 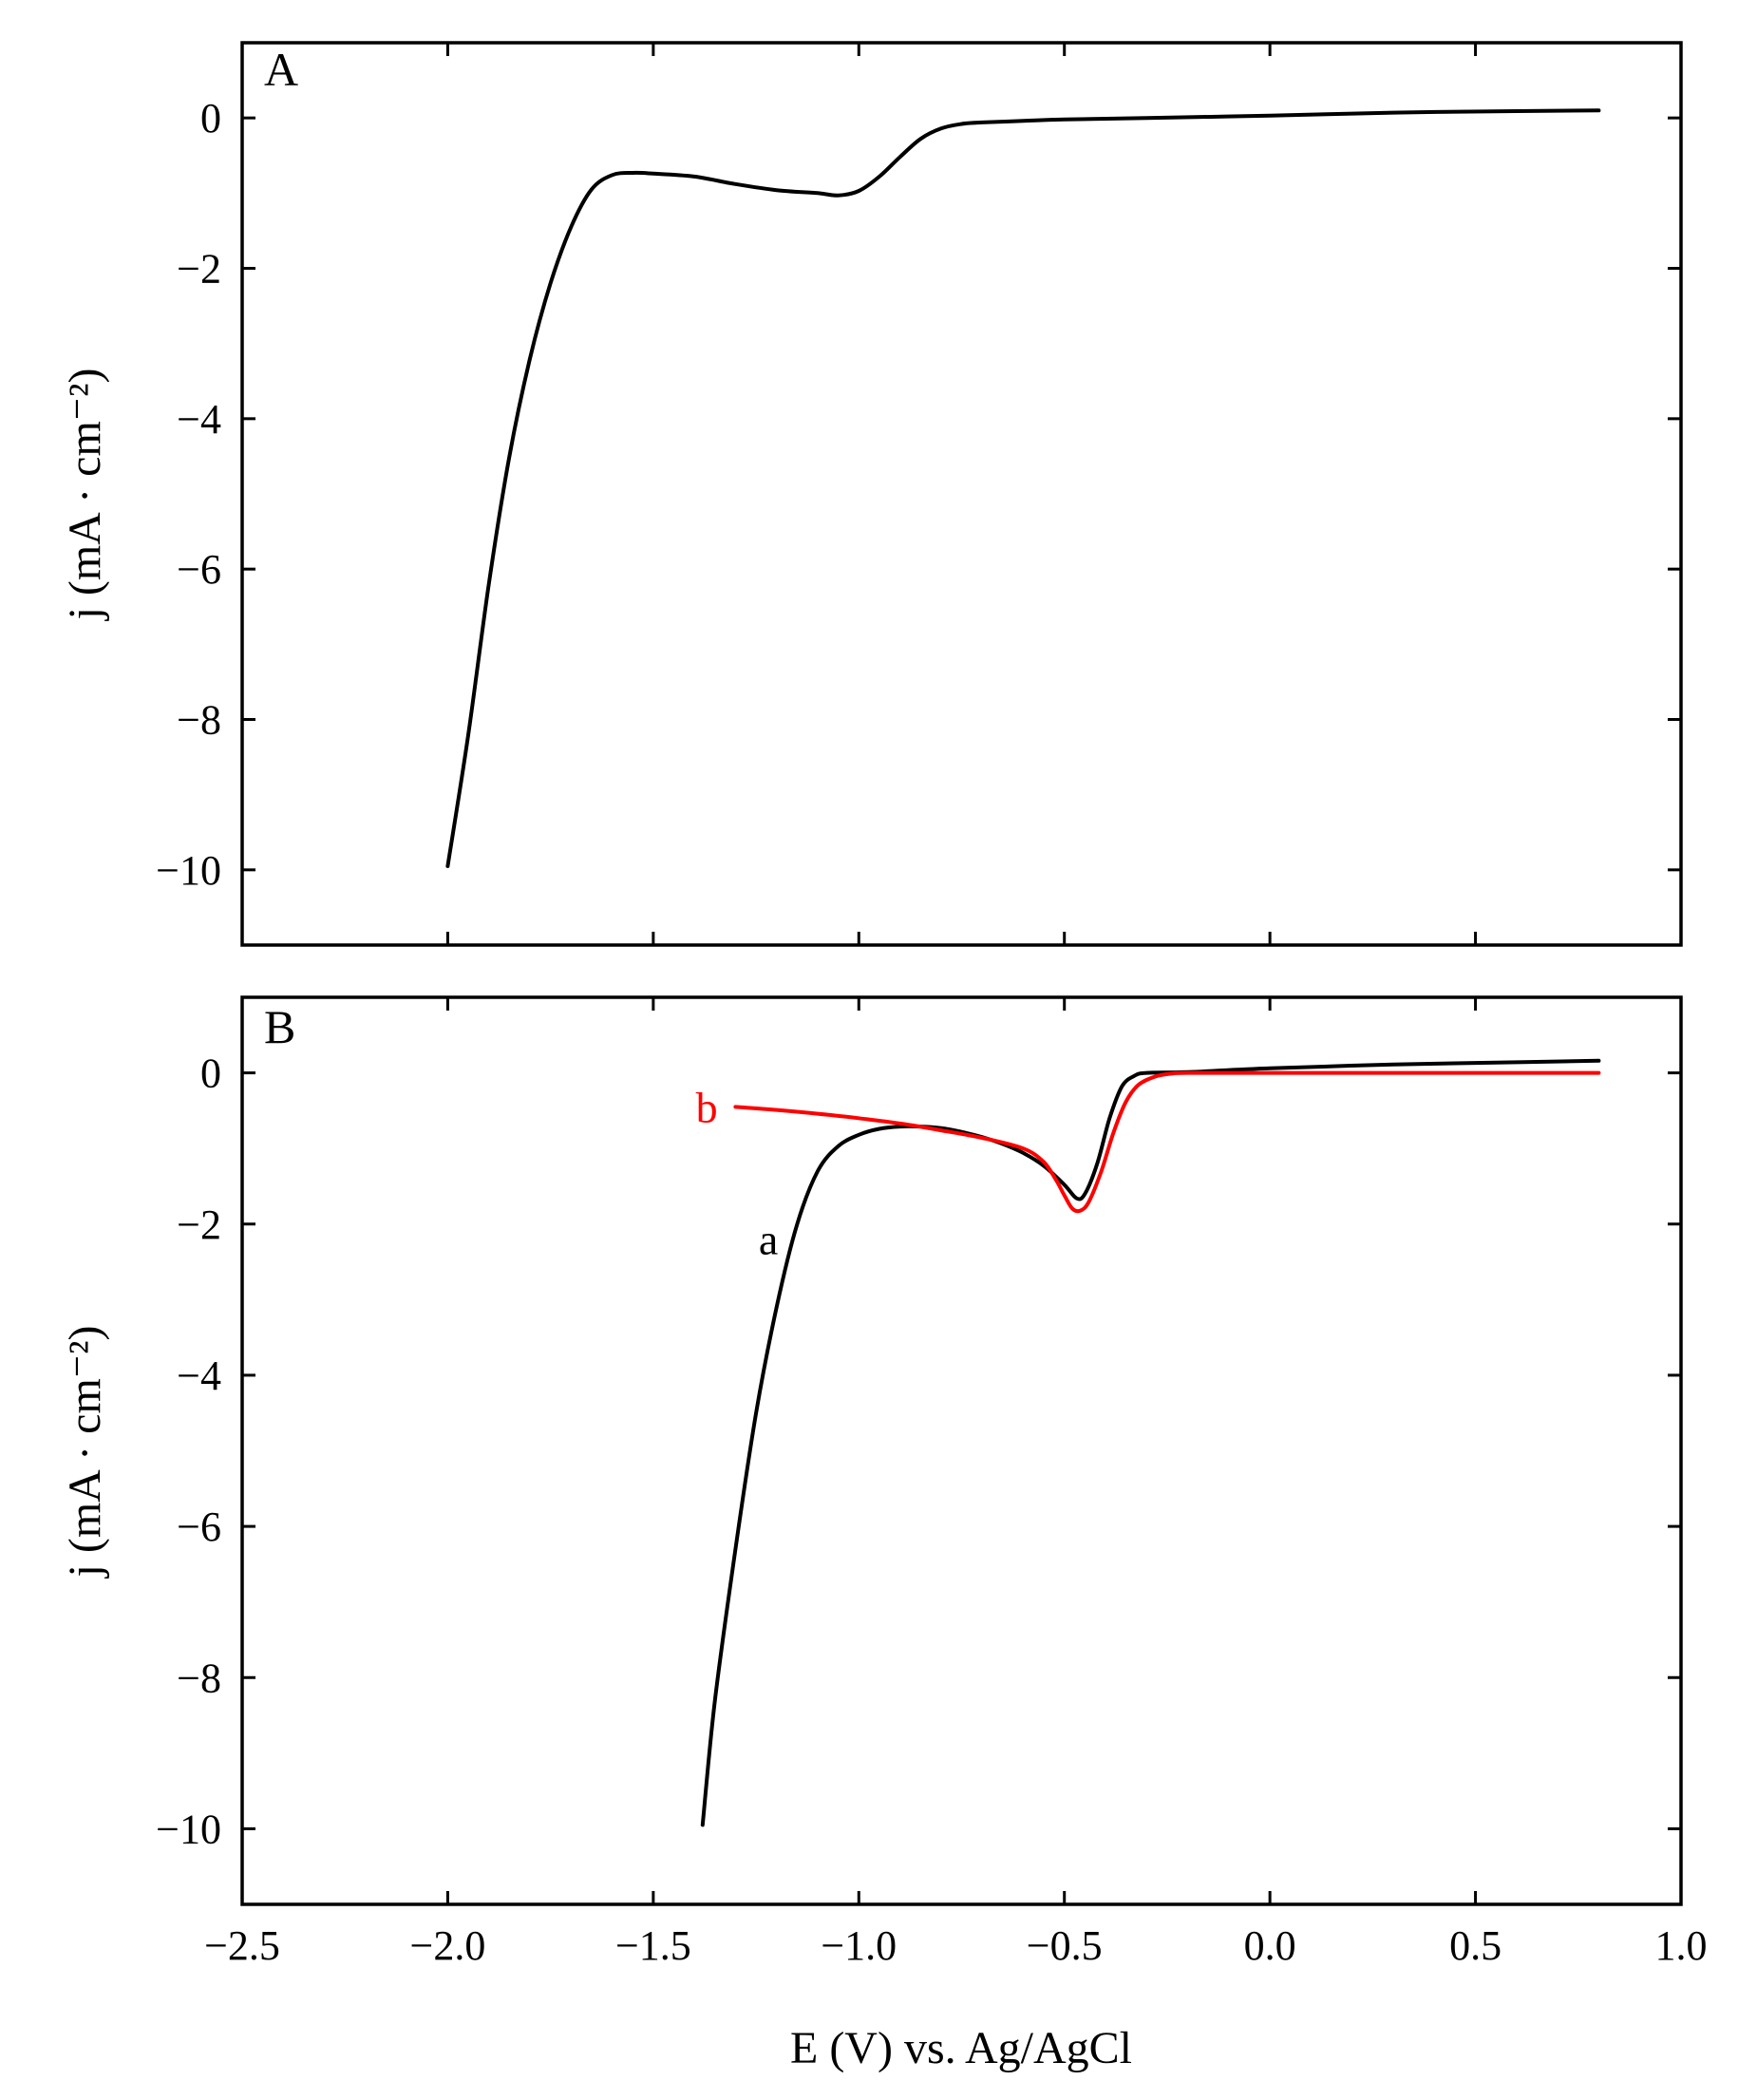 I want to click on panel-b-curve-label-b: b, so click(x=707, y=1107).